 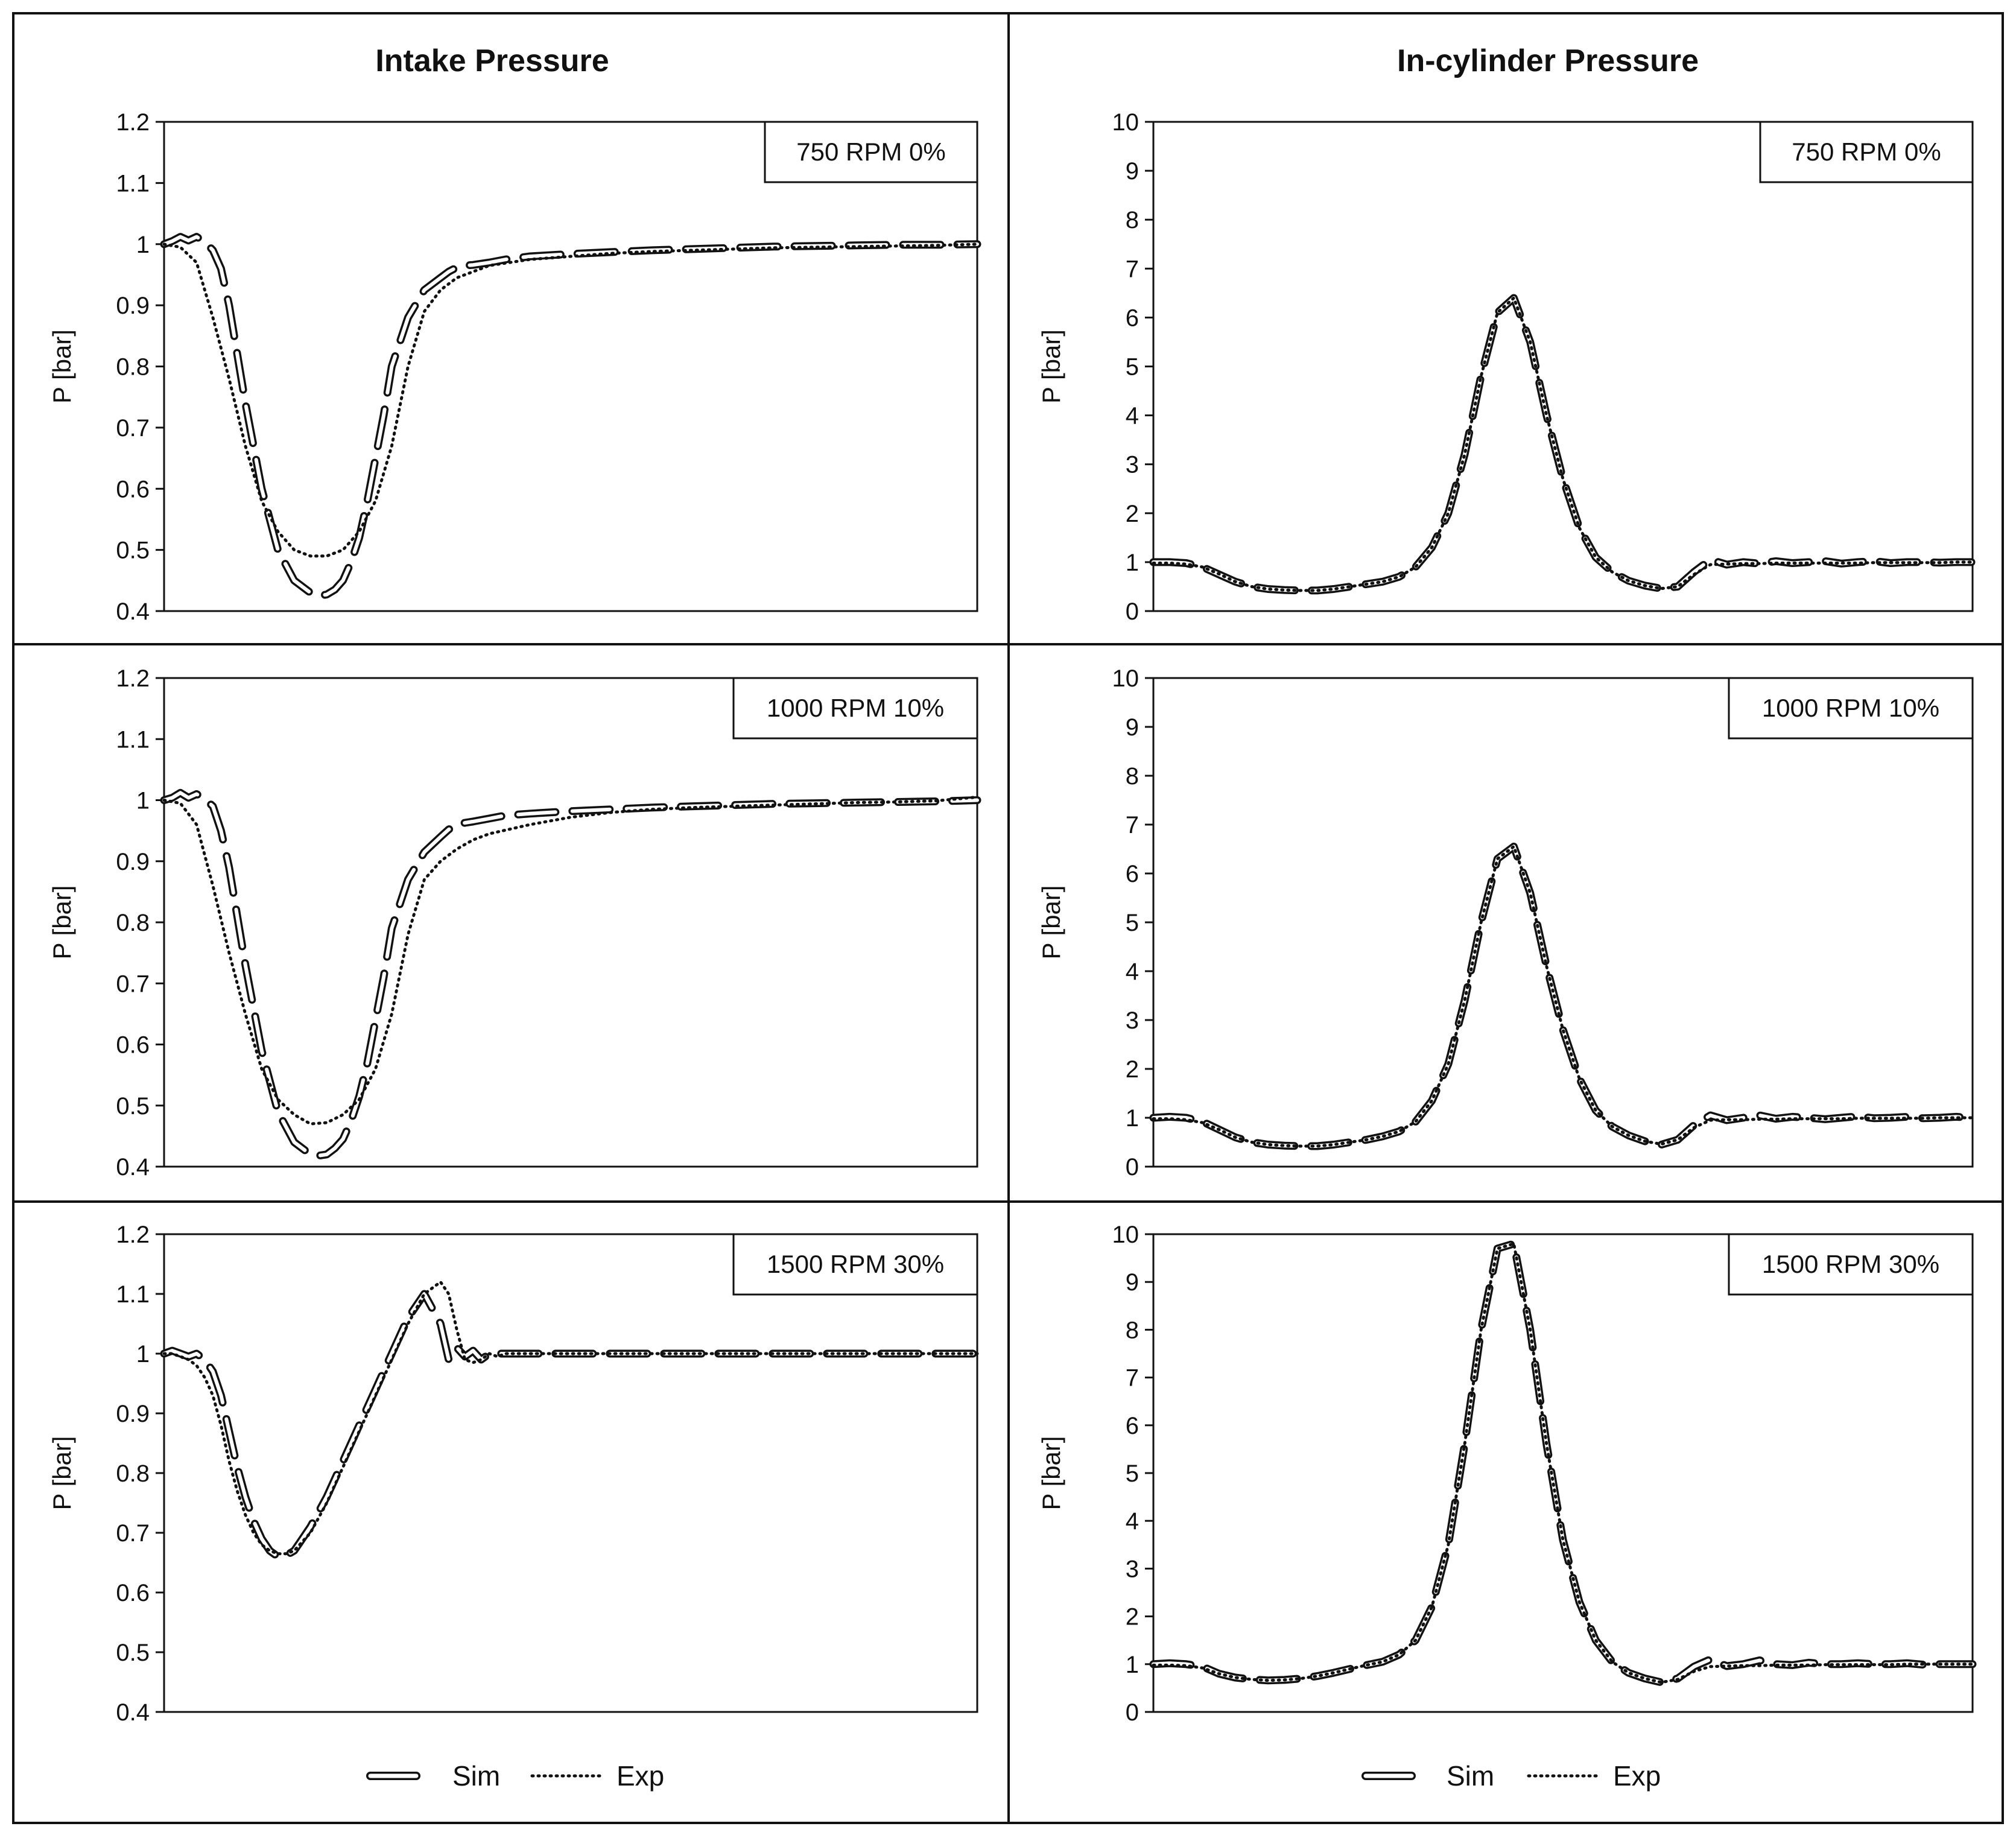 I want to click on column-title-intake: Intake Pressure, so click(x=492, y=60).